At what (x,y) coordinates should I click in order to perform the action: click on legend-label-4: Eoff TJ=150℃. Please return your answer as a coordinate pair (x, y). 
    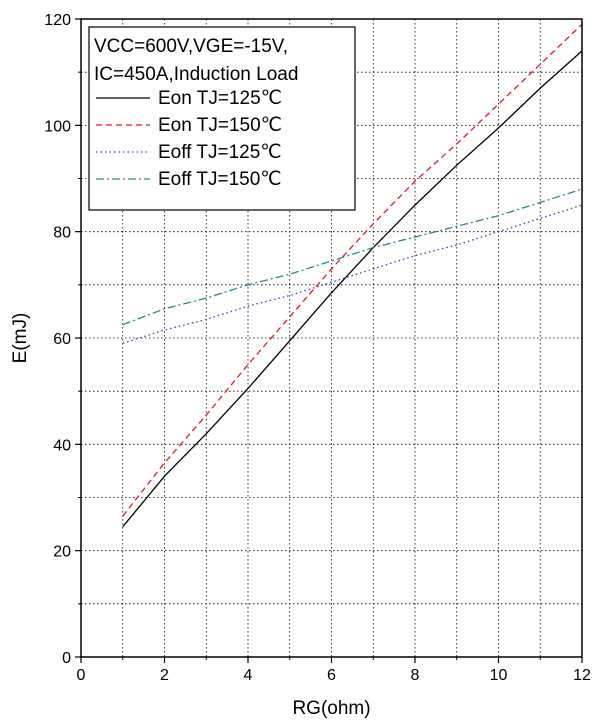
    Looking at the image, I should click on (220, 179).